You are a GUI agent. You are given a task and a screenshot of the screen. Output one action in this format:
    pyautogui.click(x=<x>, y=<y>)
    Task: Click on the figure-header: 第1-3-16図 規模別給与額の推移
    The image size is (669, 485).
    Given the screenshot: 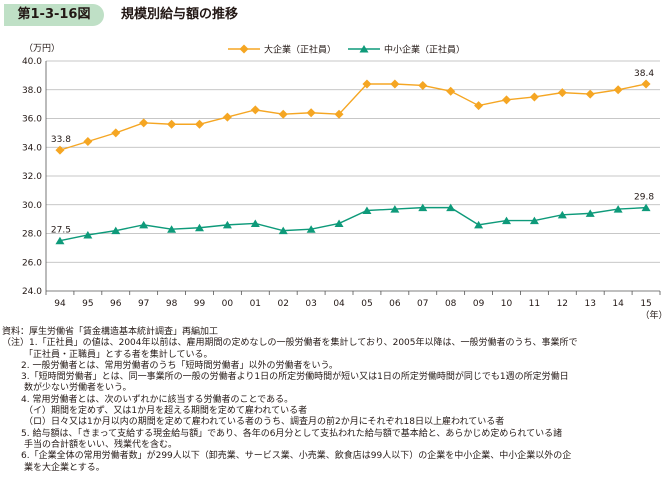 What is the action you would take?
    pyautogui.click(x=334, y=15)
    